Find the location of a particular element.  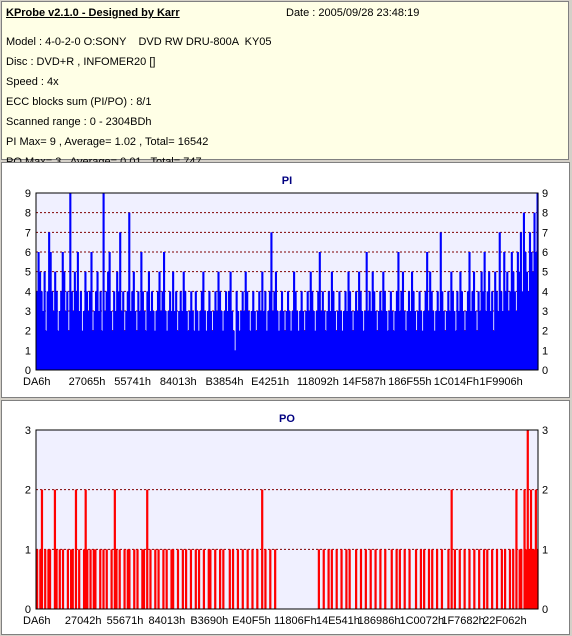

po-xtick: 11806Fh is located at coordinates (295, 621).